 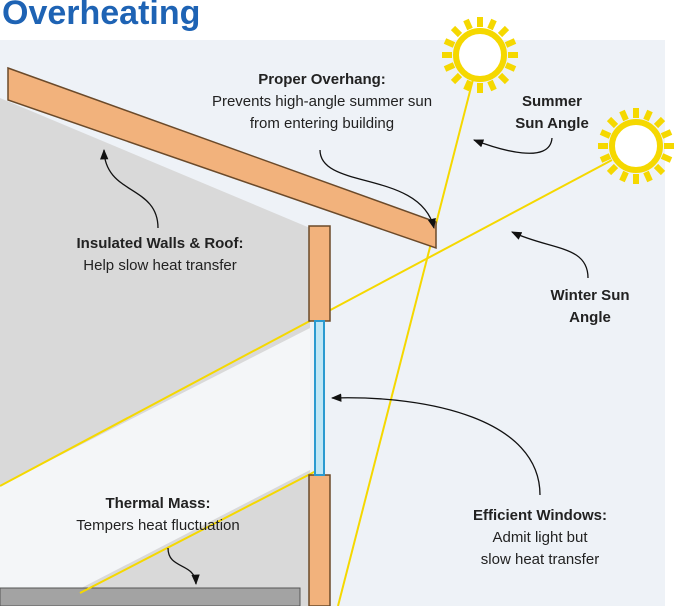 I want to click on winter-sun, so click(x=636, y=146).